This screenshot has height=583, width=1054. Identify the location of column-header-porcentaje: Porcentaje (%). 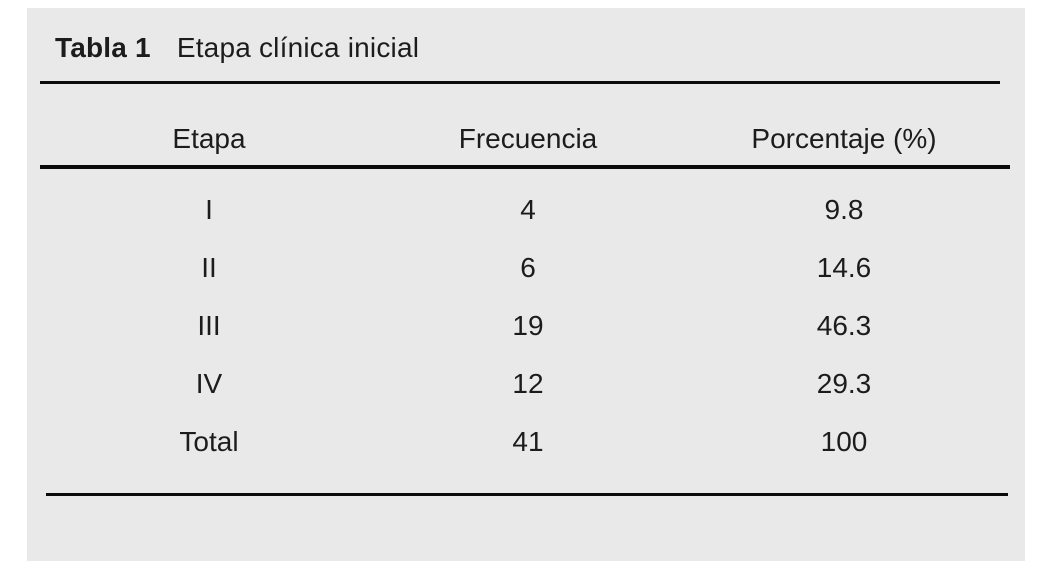
(844, 138).